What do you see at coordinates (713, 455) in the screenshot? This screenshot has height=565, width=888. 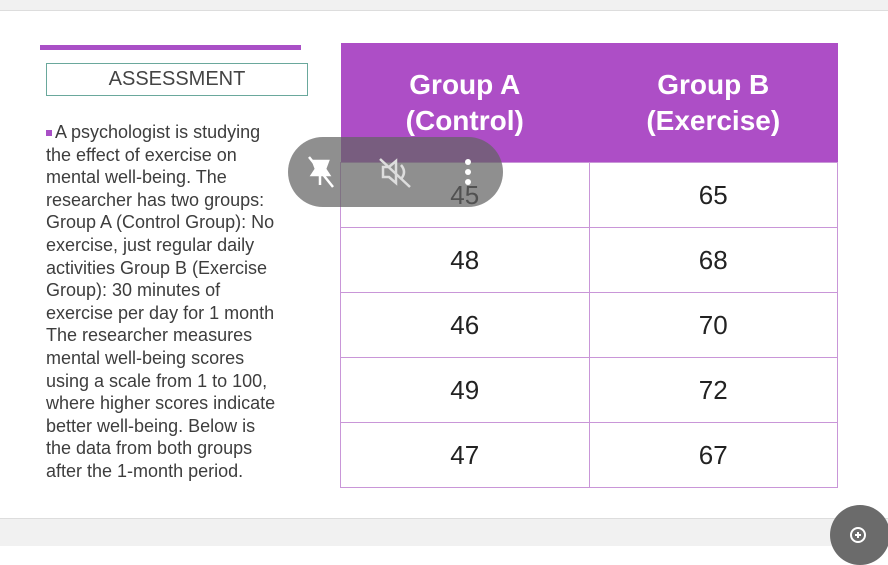 I see `table-cell: 67` at bounding box center [713, 455].